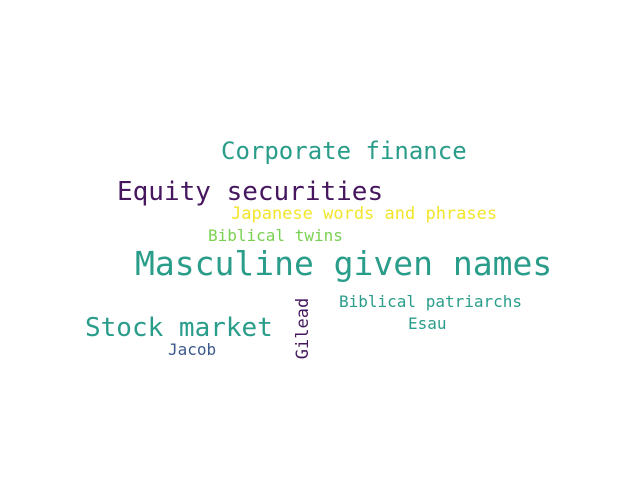  I want to click on word-corporate-finance: Corporate finance, so click(344, 151).